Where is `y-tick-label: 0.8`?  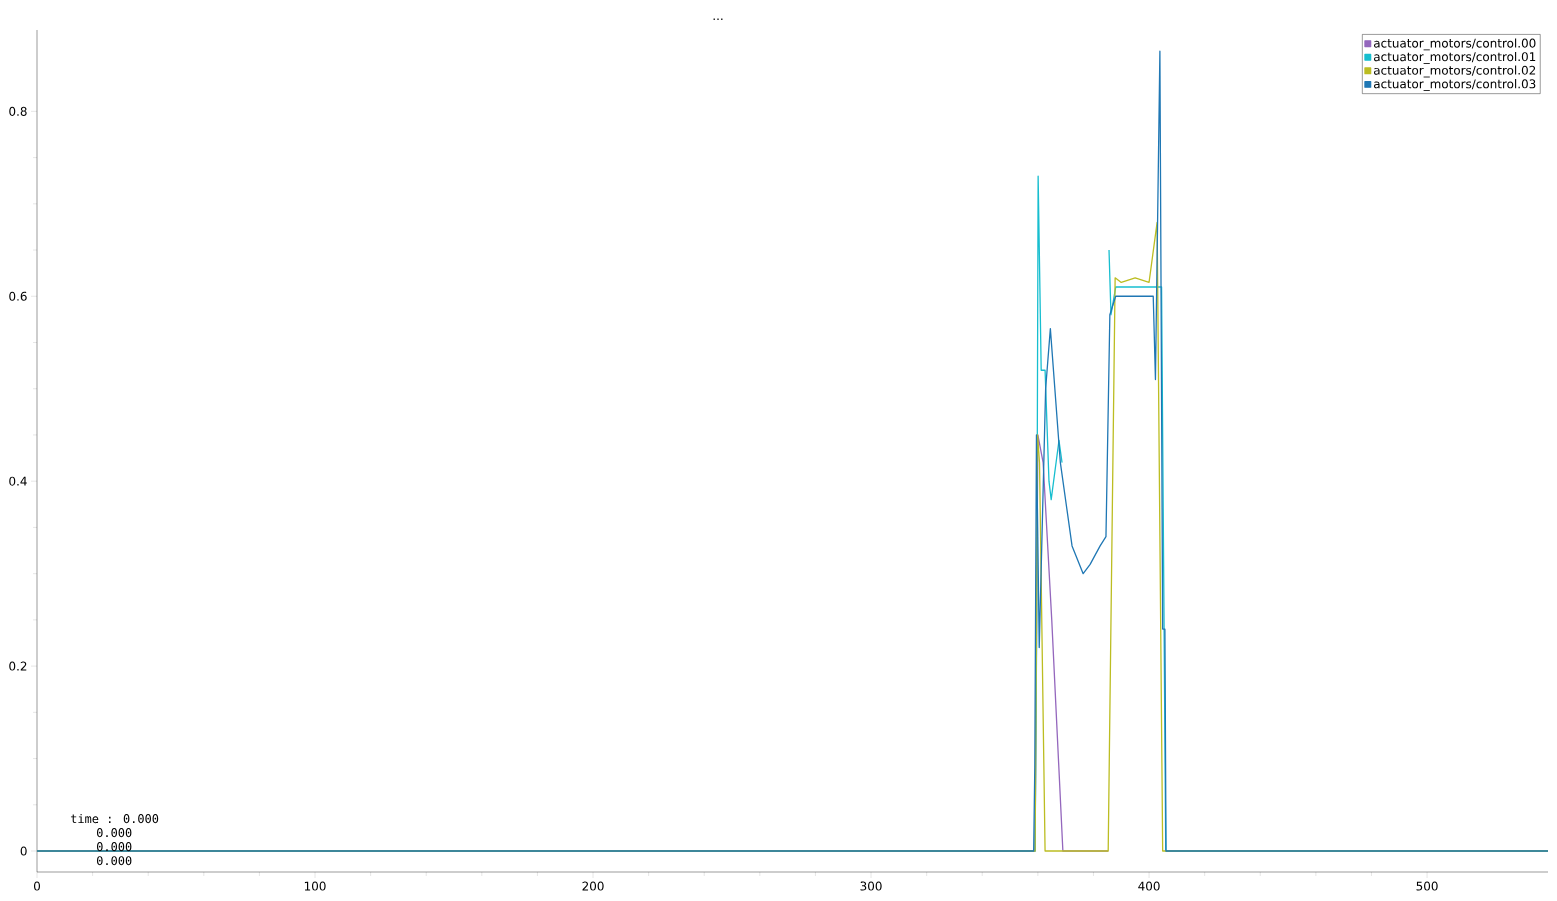 y-tick-label: 0.8 is located at coordinates (18, 111).